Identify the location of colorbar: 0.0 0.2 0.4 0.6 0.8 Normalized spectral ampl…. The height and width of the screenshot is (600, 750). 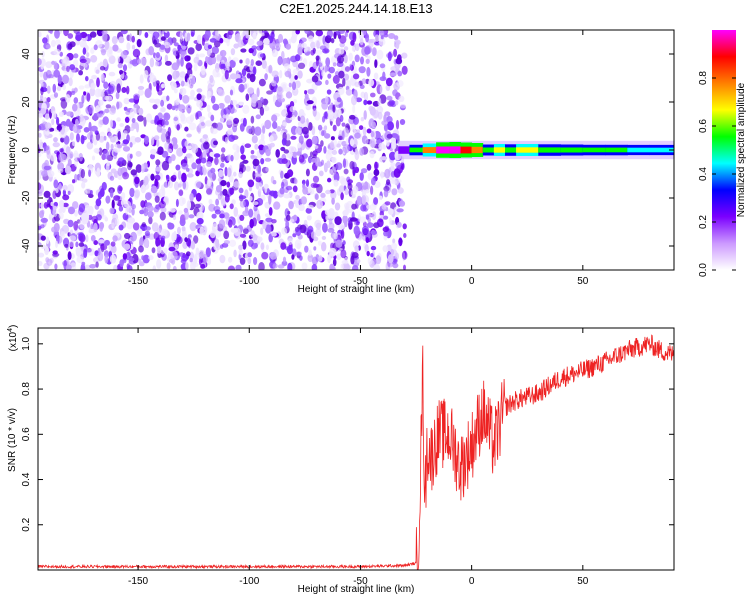
(722, 153).